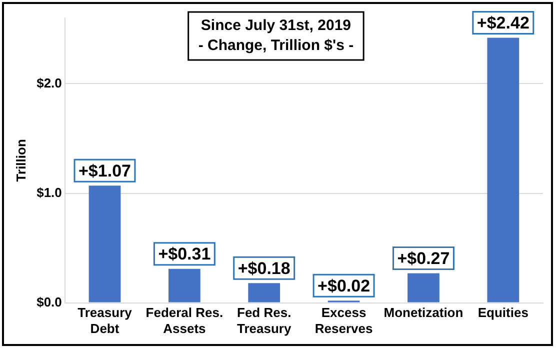  Describe the element at coordinates (104, 170) in the screenshot. I see `data-label: +$1.07` at that location.